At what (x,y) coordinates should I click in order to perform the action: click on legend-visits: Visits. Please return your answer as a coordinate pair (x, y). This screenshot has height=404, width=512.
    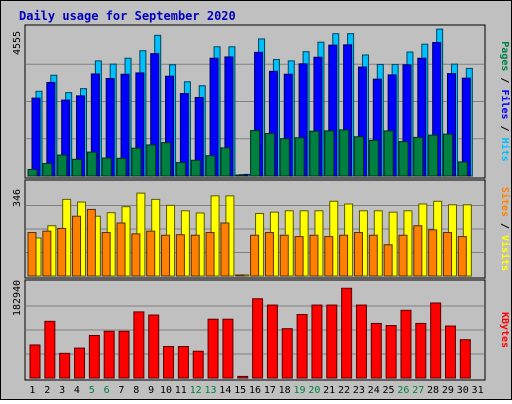
    Looking at the image, I should click on (505, 253).